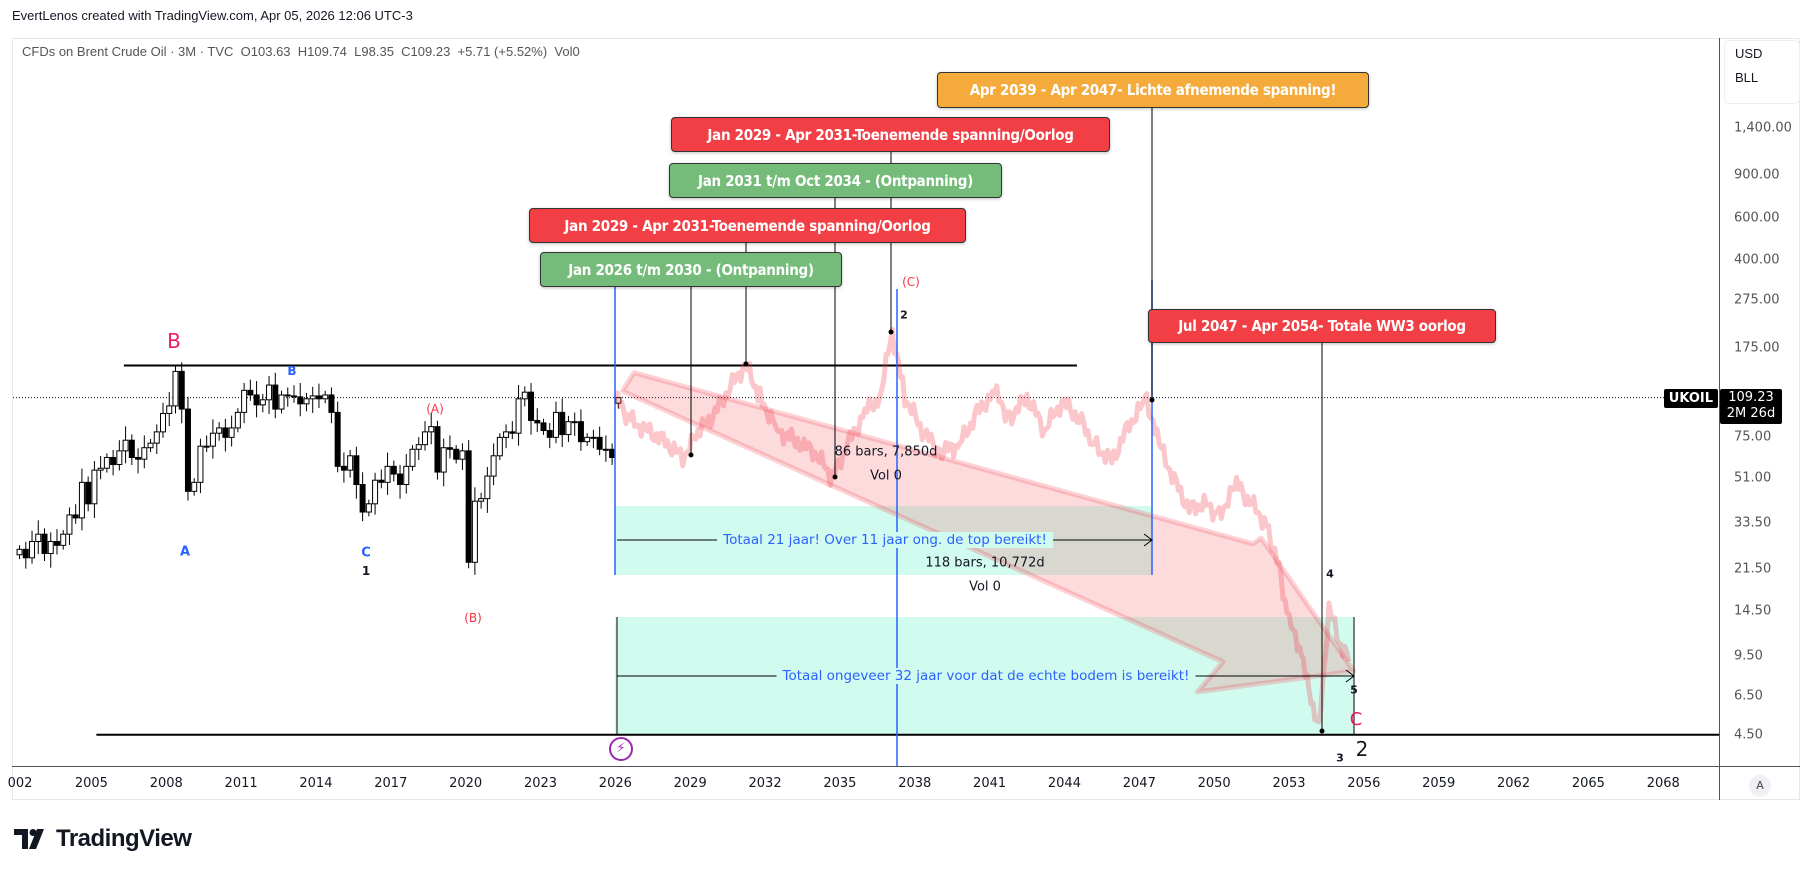 The width and height of the screenshot is (1814, 877). What do you see at coordinates (1760, 786) in the screenshot?
I see `auto-scale-button: A` at bounding box center [1760, 786].